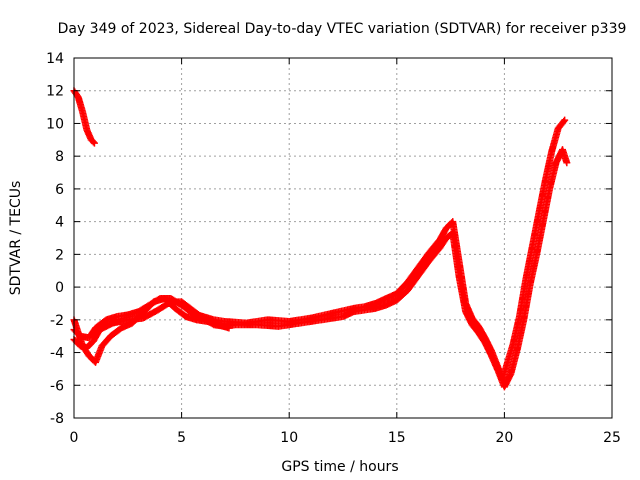  I want to click on x-tick-label: 0, so click(74, 438).